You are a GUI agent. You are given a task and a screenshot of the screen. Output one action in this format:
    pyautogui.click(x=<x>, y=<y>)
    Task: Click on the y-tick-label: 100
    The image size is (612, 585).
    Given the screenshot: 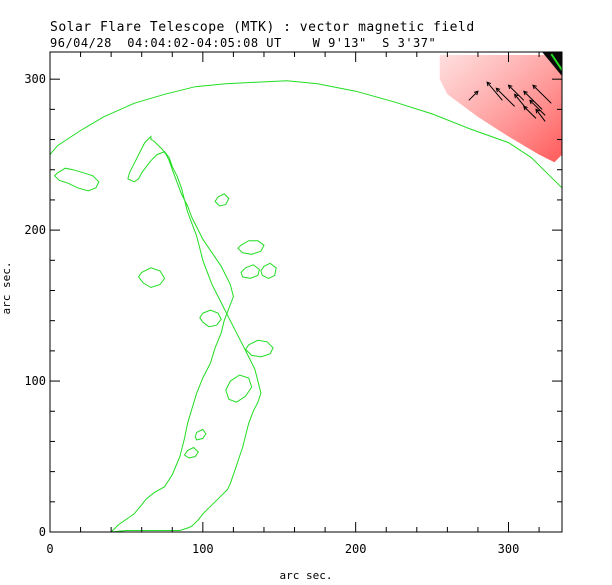 What is the action you would take?
    pyautogui.click(x=35, y=381)
    